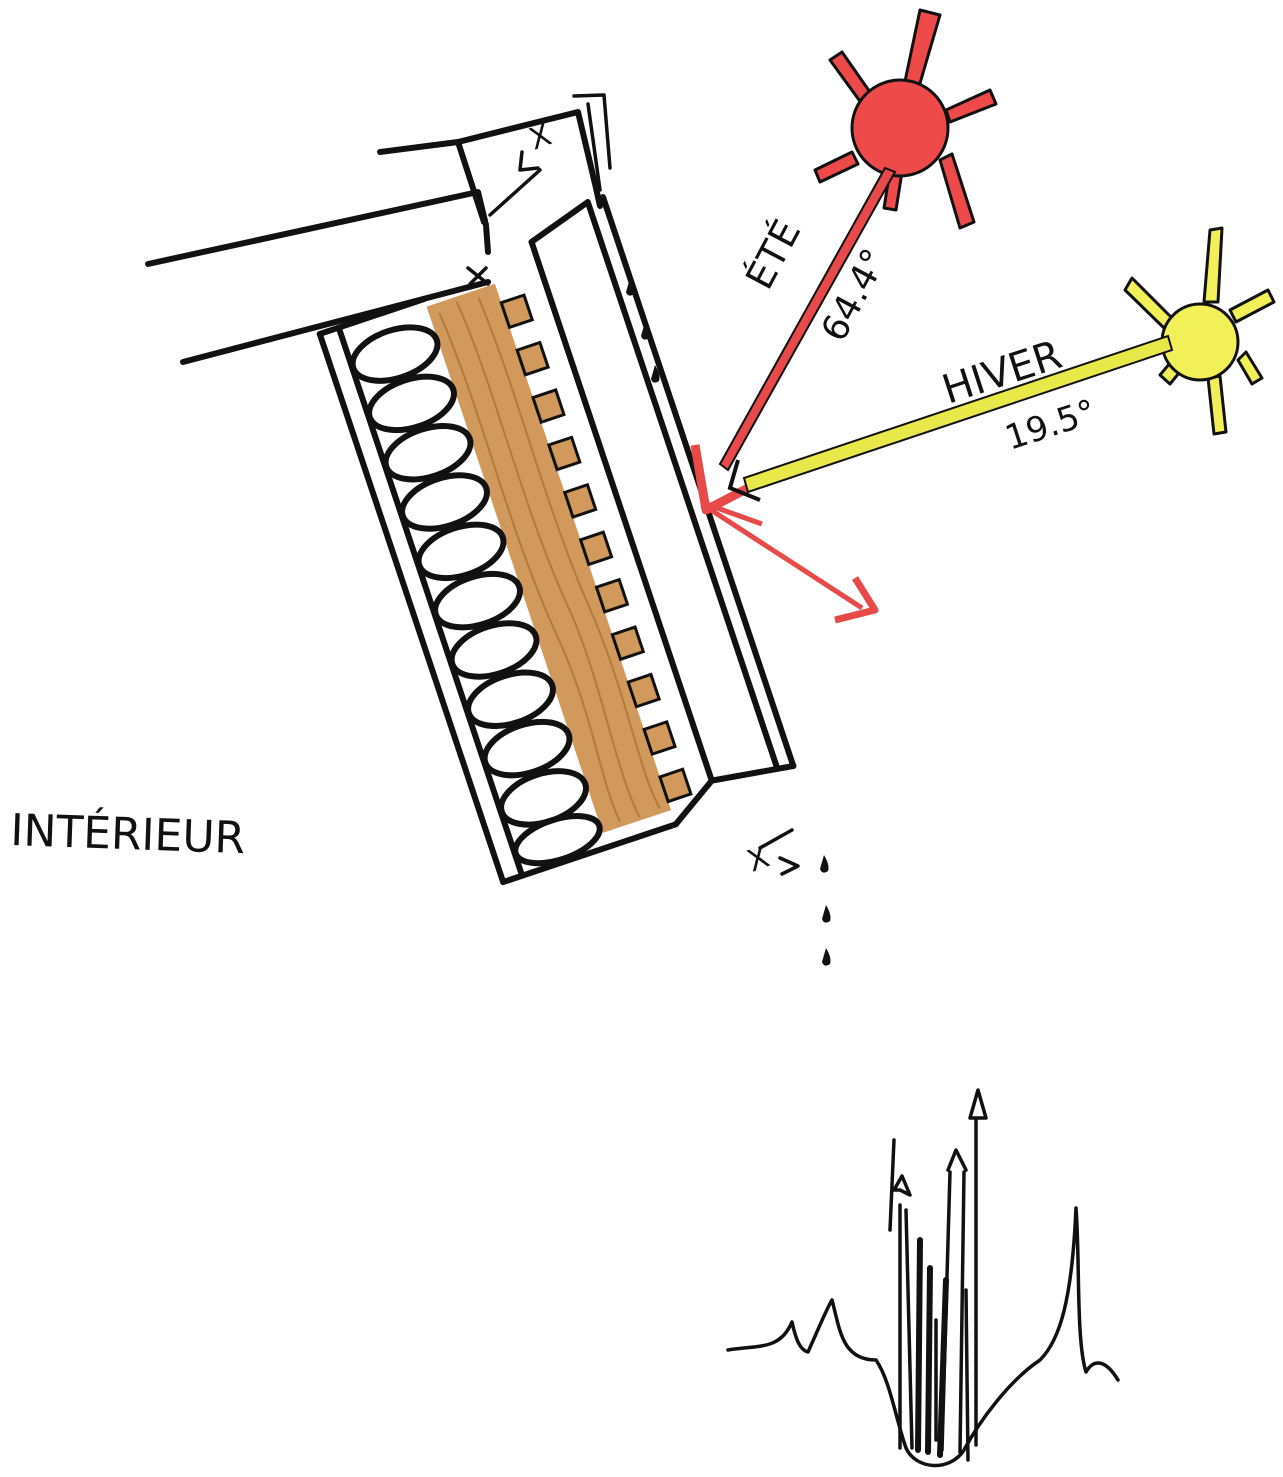 Image resolution: width=1283 pixels, height=1477 pixels. I want to click on wood-grain, so click(549, 560).